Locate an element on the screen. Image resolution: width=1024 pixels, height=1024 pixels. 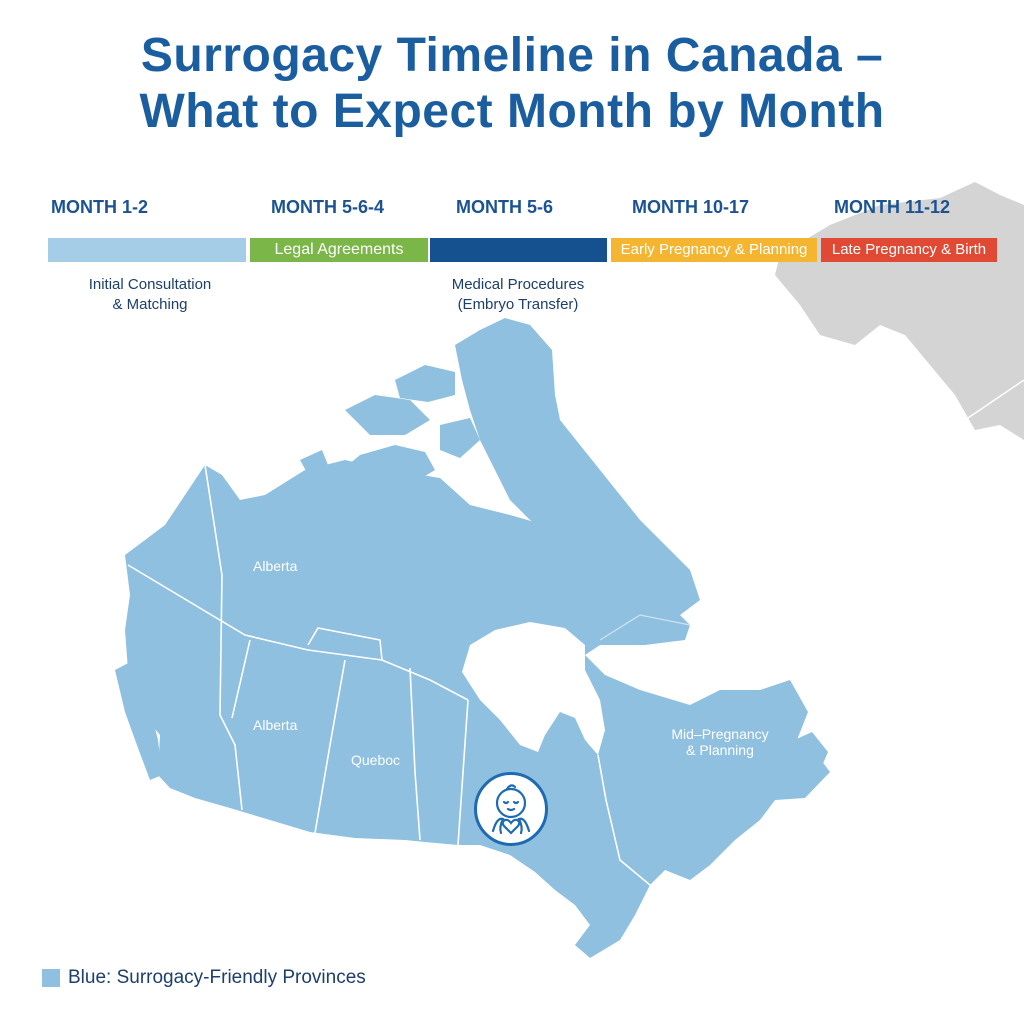
month-label-3: MONTH 5-6 is located at coordinates (505, 207).